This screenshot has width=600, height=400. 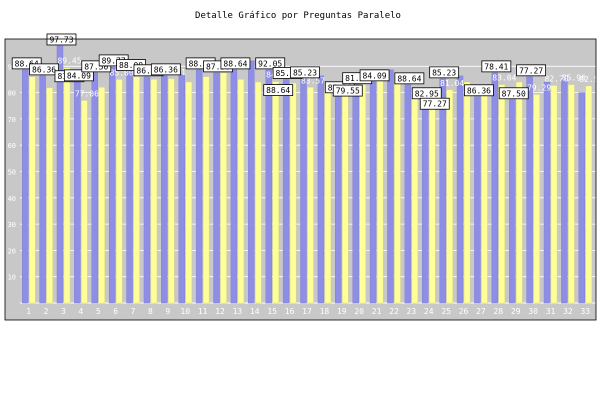 I want to click on ghost-label: 89.45, so click(x=69, y=61).